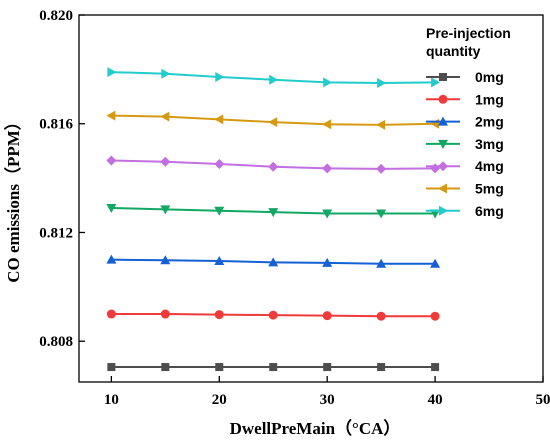  Describe the element at coordinates (489, 166) in the screenshot. I see `legend-label: 4mg` at that location.